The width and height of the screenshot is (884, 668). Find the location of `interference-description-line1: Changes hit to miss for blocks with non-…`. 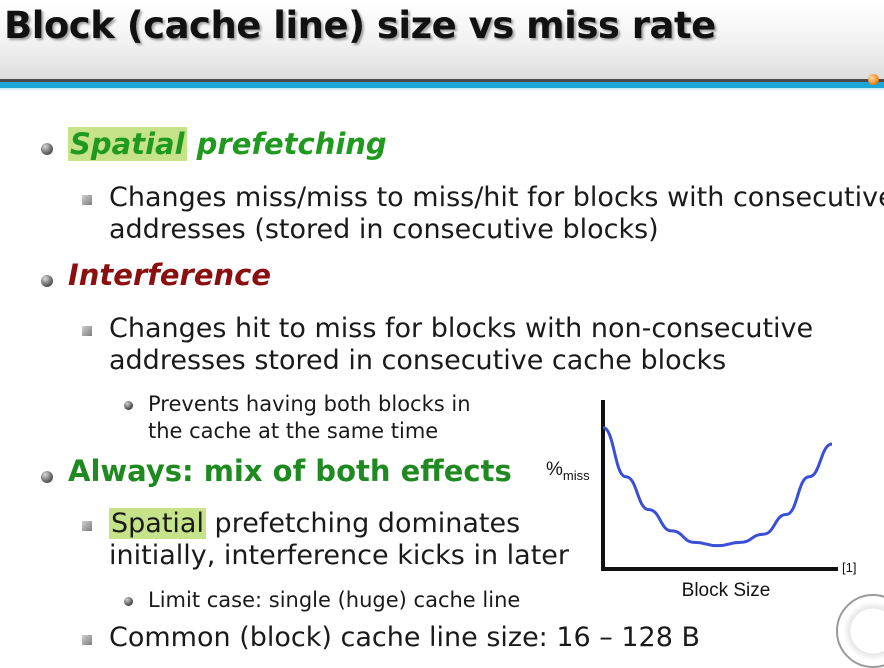

interference-description-line1: Changes hit to miss for blocks with non-… is located at coordinates (461, 328).